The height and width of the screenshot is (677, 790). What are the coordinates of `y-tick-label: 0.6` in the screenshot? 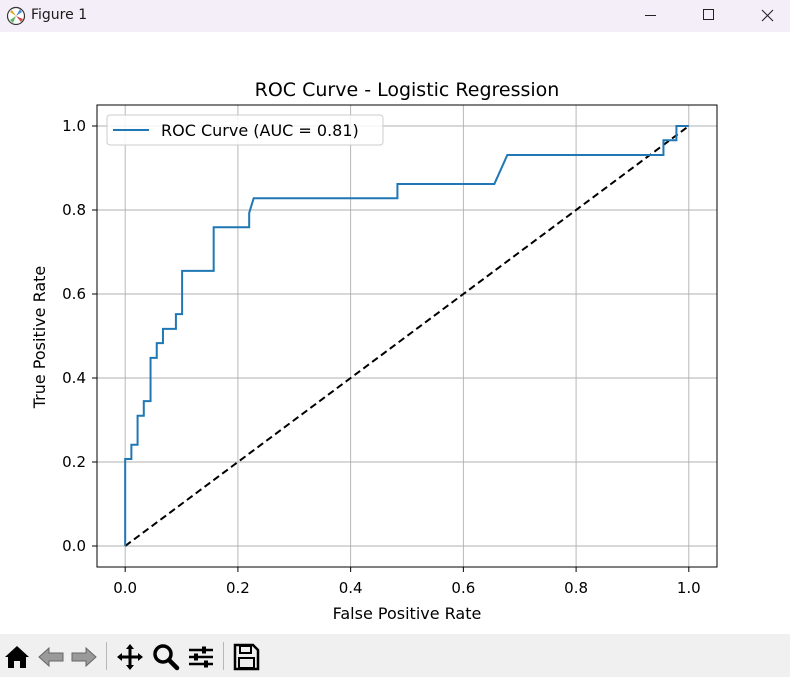 It's located at (74, 294).